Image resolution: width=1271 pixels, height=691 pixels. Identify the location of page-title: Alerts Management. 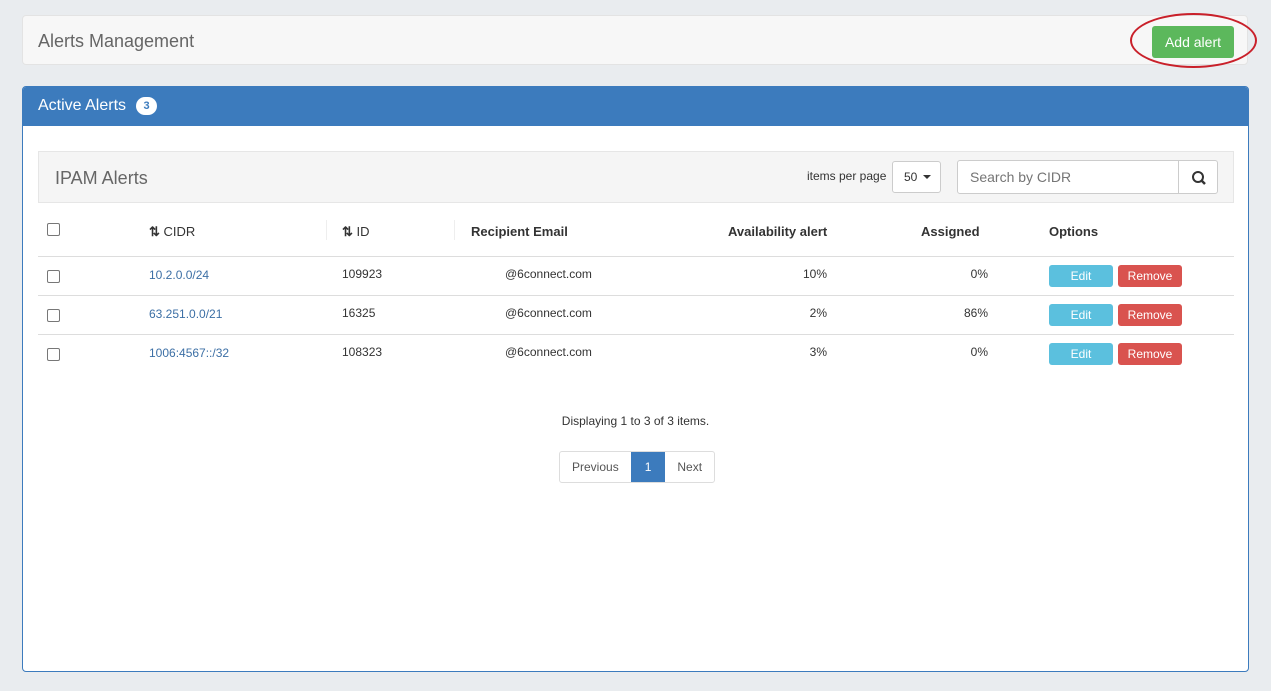
(116, 41).